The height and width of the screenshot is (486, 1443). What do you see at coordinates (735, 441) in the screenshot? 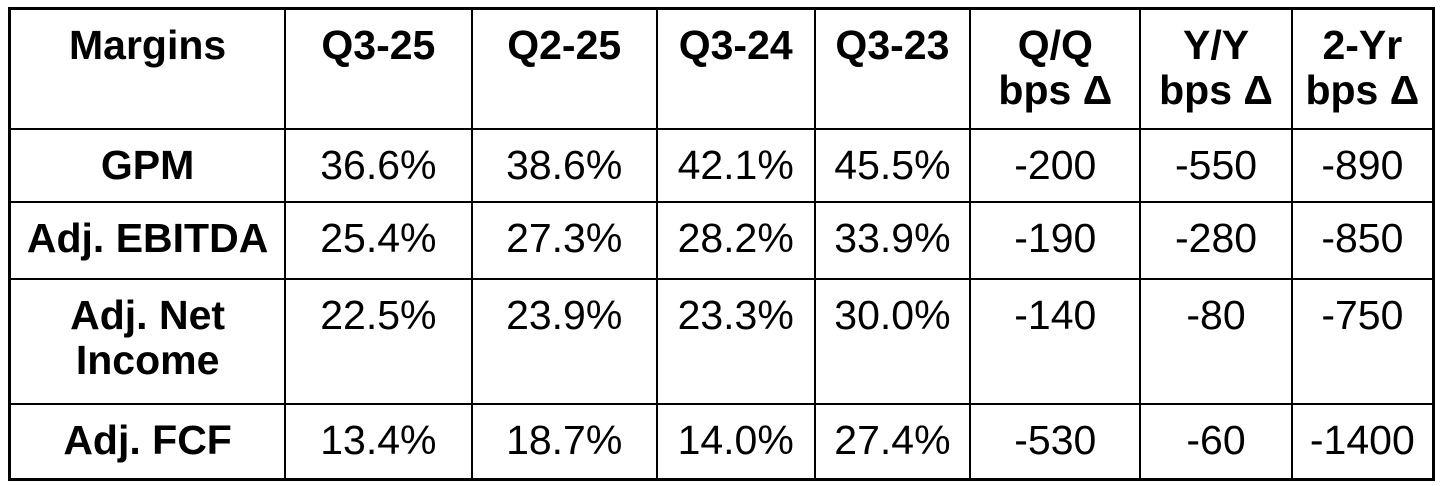
I see `cell-adj-fcf-q3-24: 14.0%` at bounding box center [735, 441].